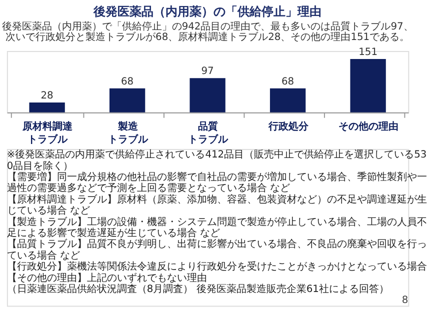 The width and height of the screenshot is (427, 320). Describe the element at coordinates (47, 96) in the screenshot. I see `data-label: 28` at that location.